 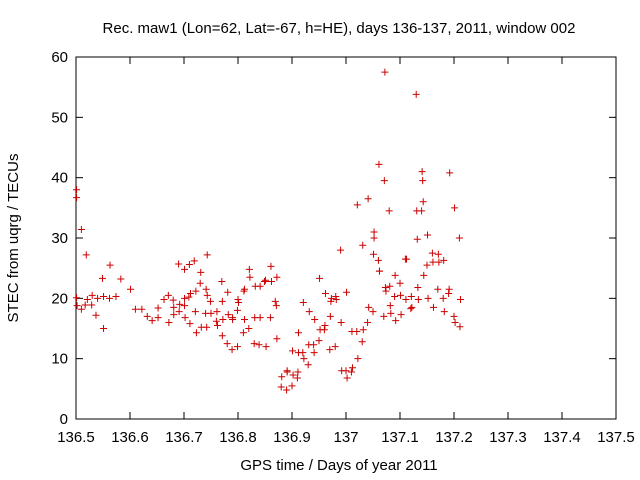 I want to click on y-tick-label: 40, so click(x=59, y=178).